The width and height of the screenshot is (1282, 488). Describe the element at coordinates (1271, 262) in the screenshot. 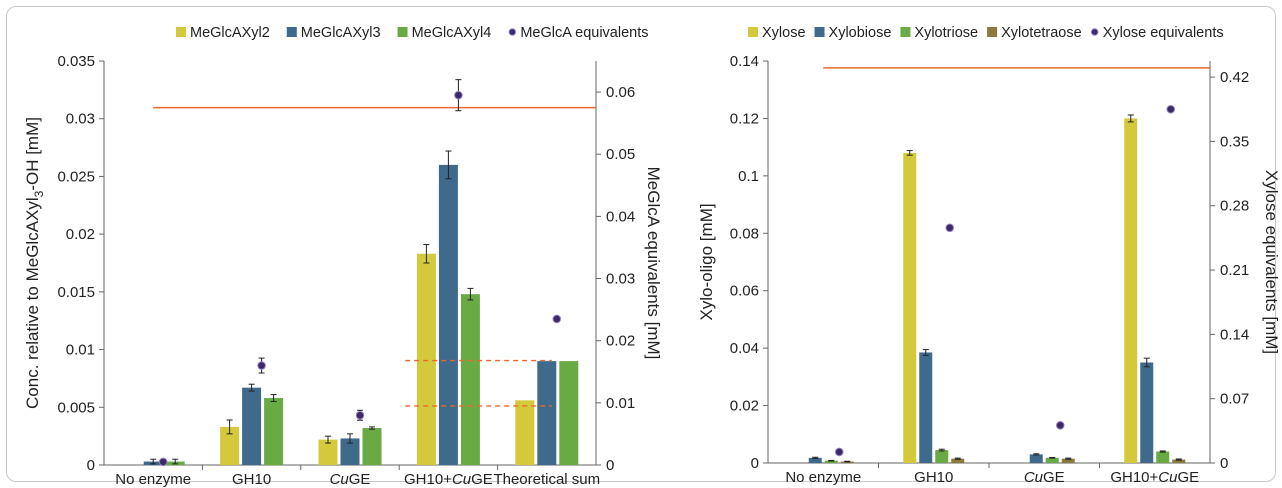

I see `y2-axis-label: Xylose equivalents [mM]` at that location.